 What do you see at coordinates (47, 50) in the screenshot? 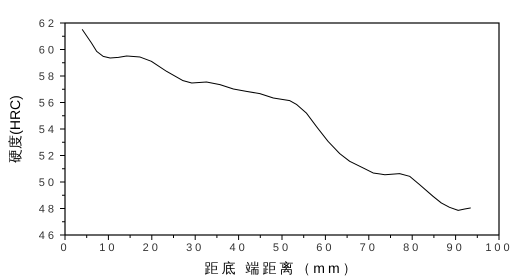
I see `y-tick-label: 60` at bounding box center [47, 50].